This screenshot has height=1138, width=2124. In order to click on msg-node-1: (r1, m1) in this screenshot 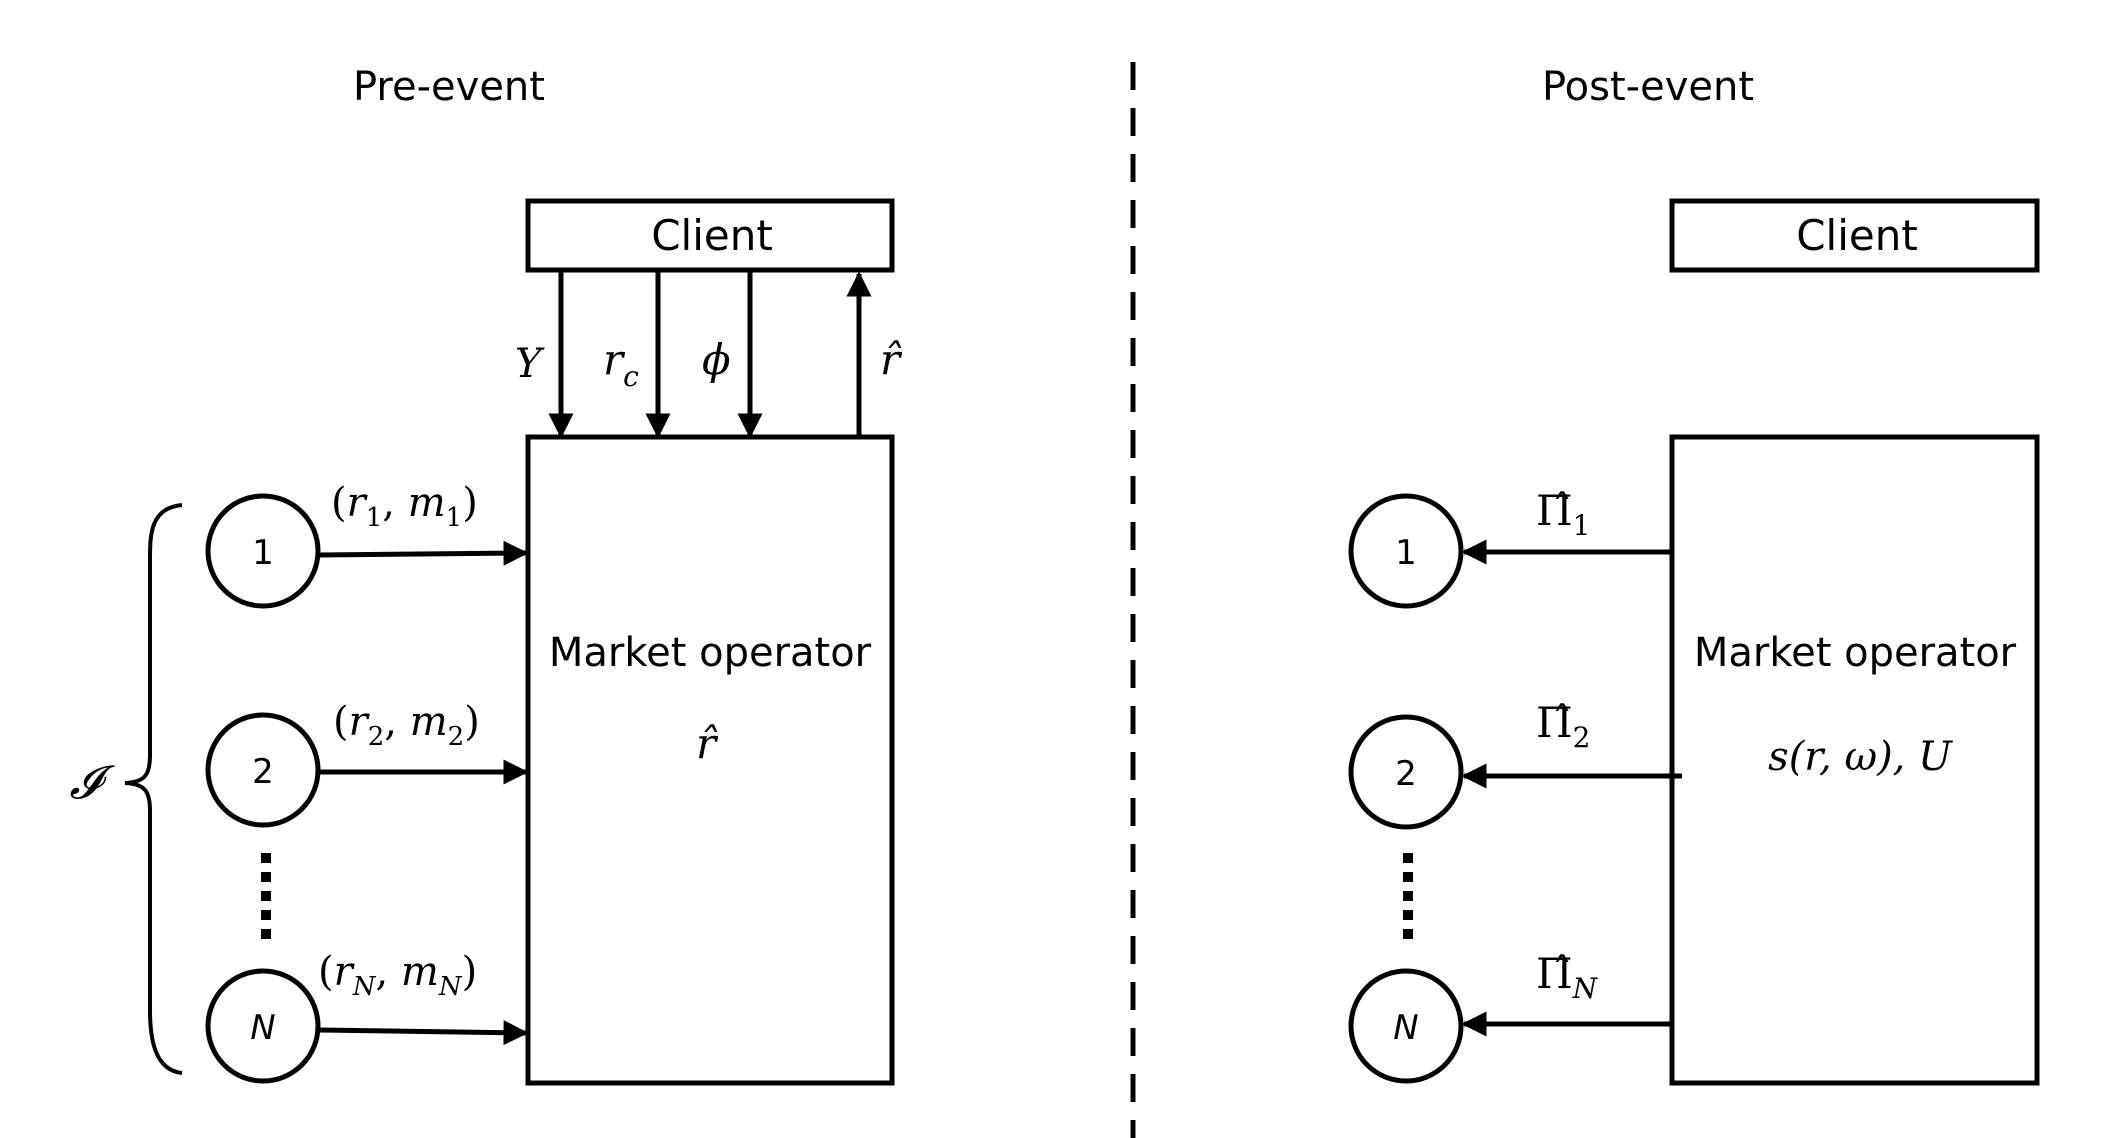, I will do `click(404, 506)`.